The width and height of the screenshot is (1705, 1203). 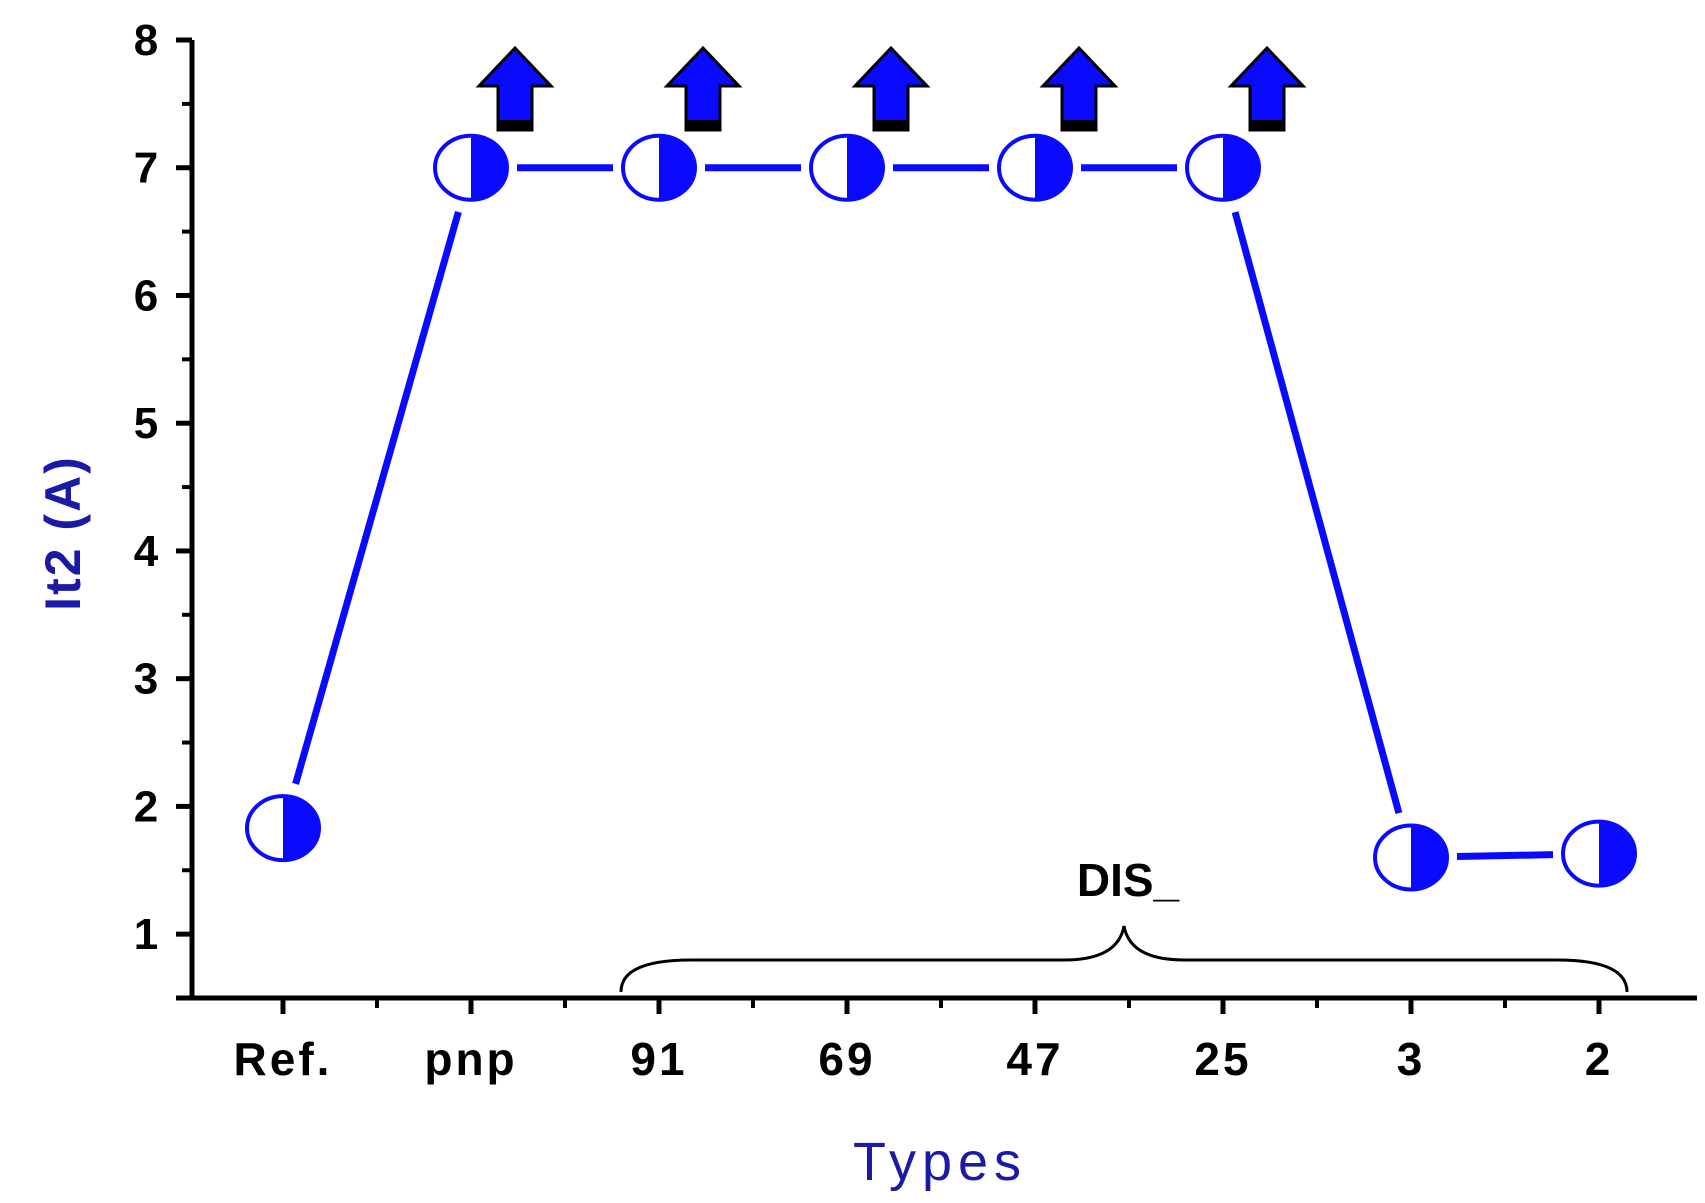 I want to click on y-tick-label: 3, so click(x=146, y=679).